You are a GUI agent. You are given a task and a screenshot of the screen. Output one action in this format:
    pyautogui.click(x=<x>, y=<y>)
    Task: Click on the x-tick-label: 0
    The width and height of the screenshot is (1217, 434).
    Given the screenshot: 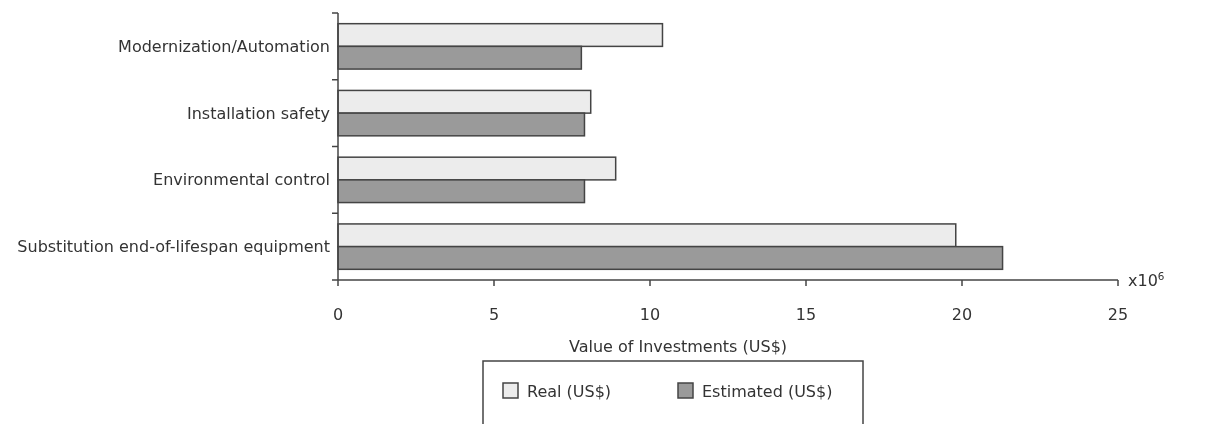 What is the action you would take?
    pyautogui.click(x=338, y=314)
    